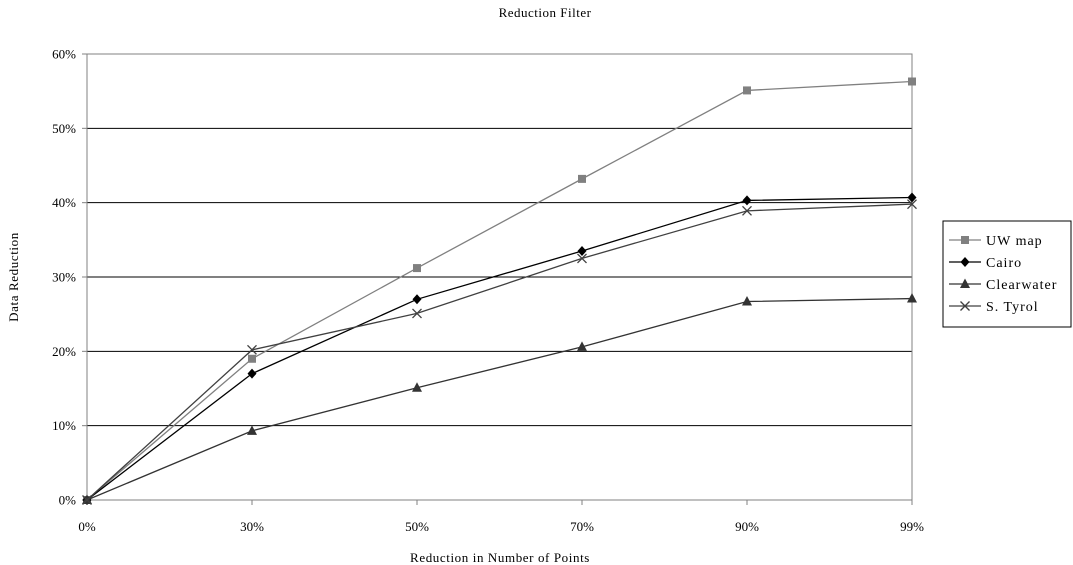  What do you see at coordinates (500, 557) in the screenshot?
I see `x-axis-label: Reduction in Number of Points` at bounding box center [500, 557].